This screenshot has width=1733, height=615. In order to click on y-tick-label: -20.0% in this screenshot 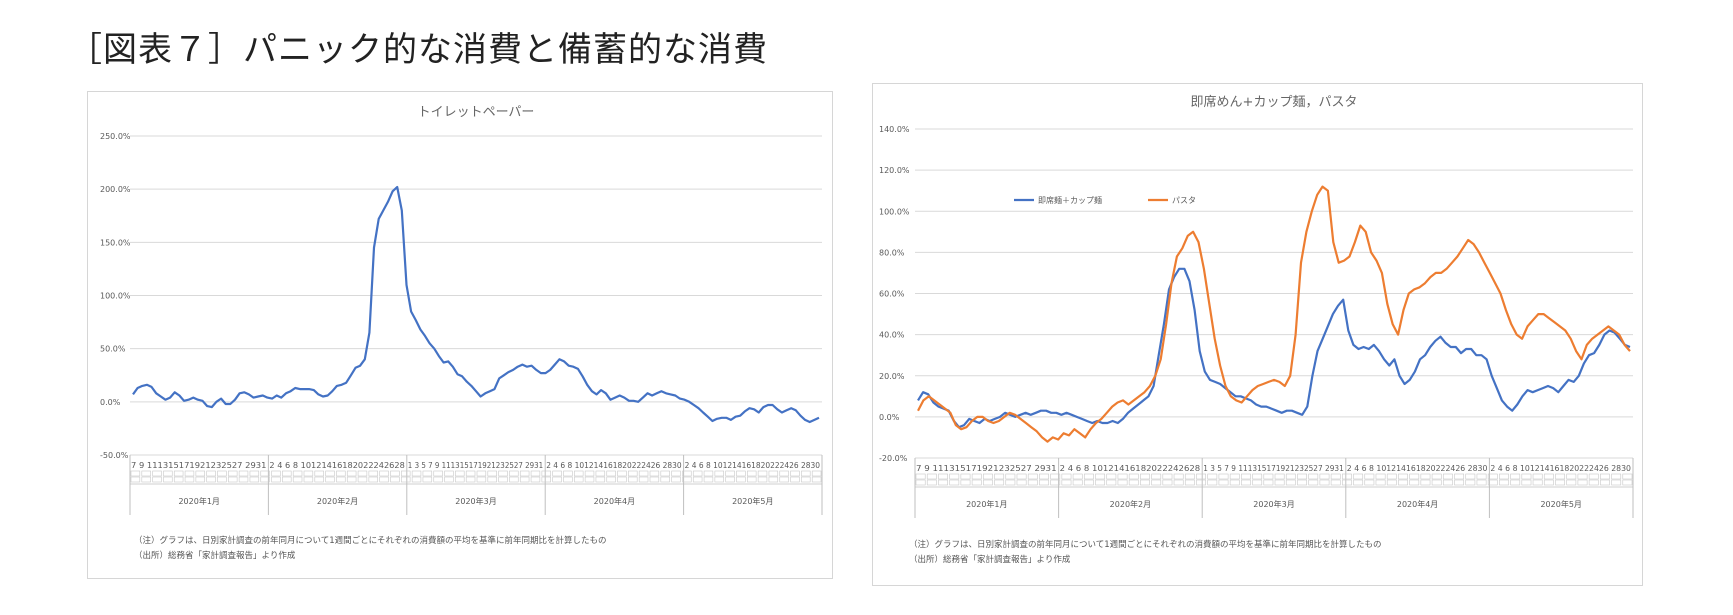, I will do `click(893, 458)`.